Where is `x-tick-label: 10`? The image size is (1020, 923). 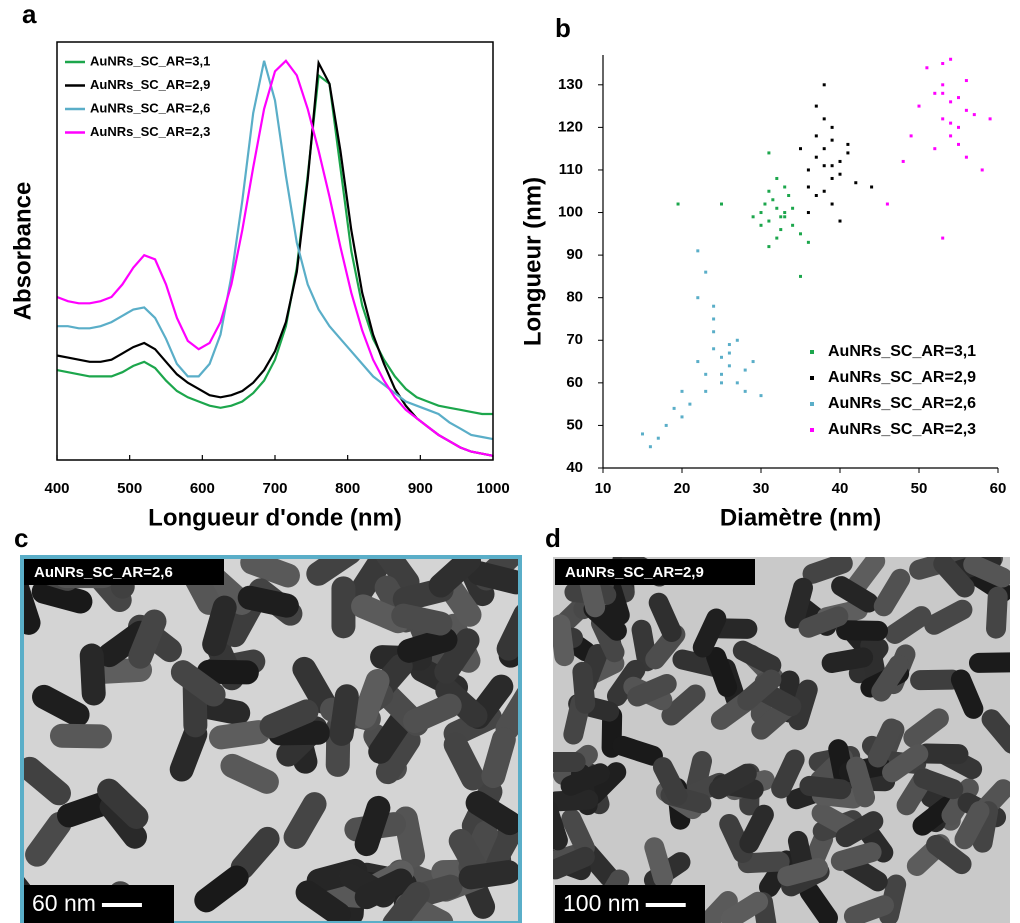 x-tick-label: 10 is located at coordinates (603, 488).